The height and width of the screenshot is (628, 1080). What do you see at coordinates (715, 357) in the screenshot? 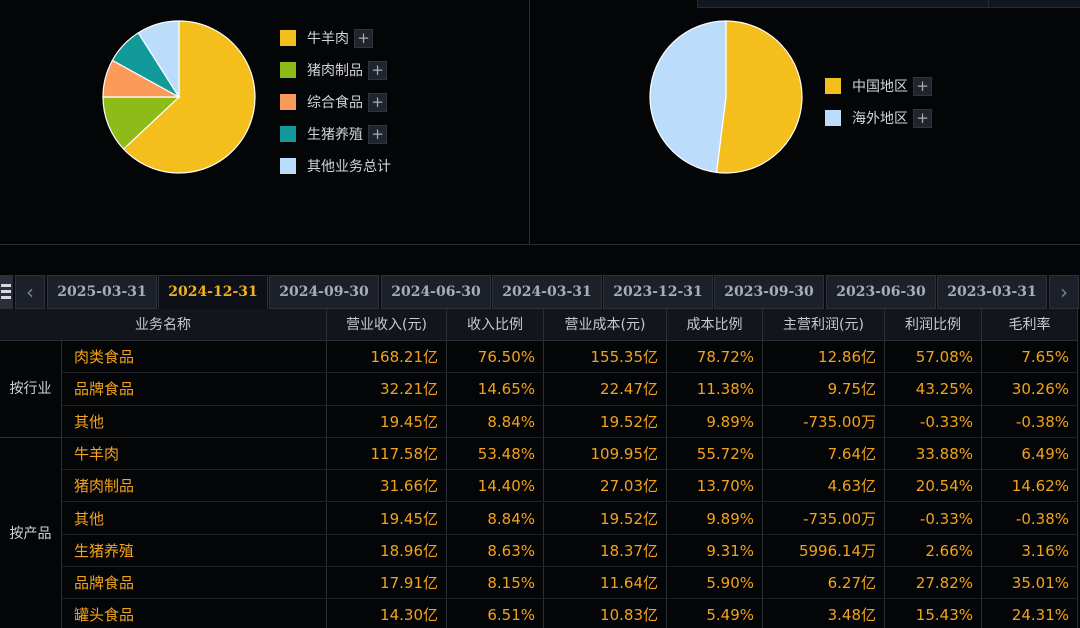
I see `table-cell: 78.72%` at bounding box center [715, 357].